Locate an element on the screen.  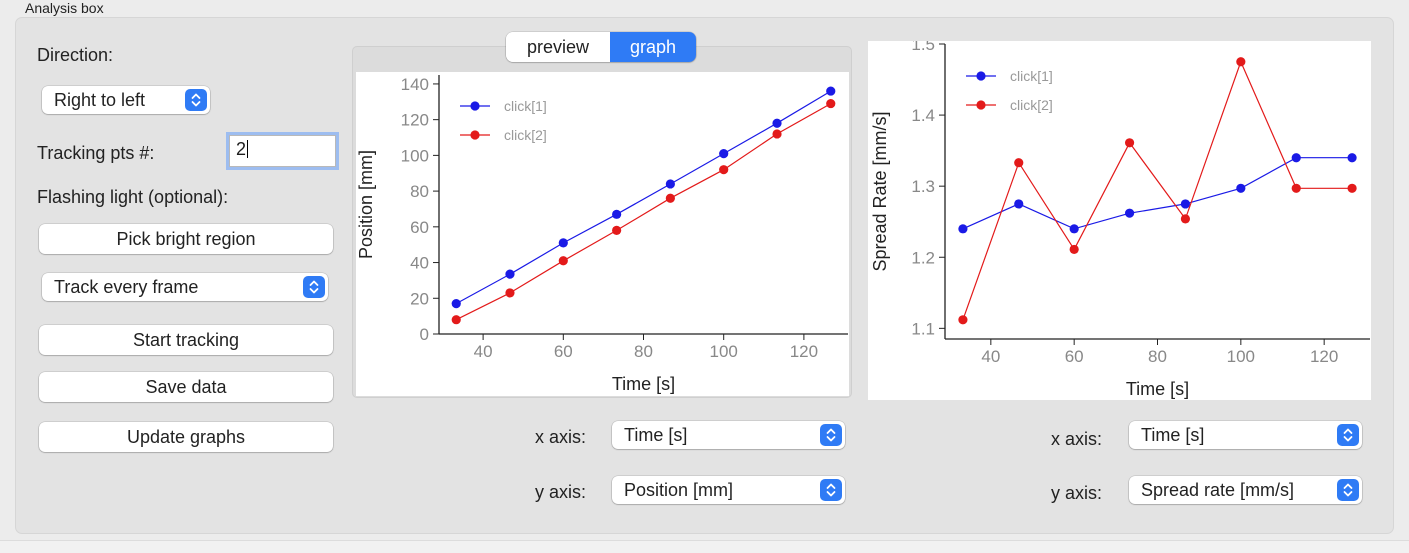
right-y-axis-value: Spread rate [mm/s] is located at coordinates (1218, 490).